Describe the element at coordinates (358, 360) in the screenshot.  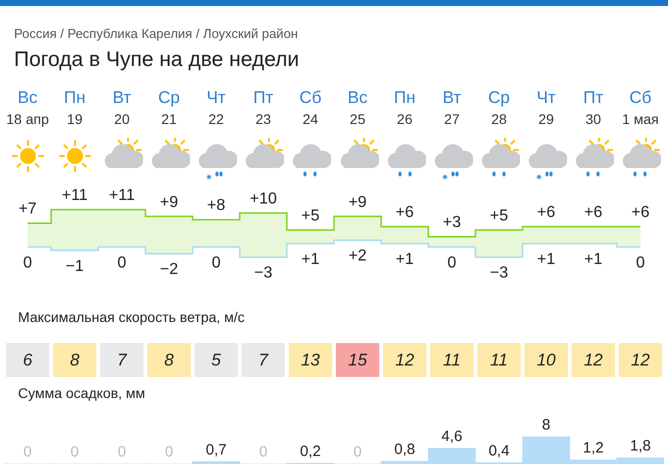
I see `data-label: 15` at that location.